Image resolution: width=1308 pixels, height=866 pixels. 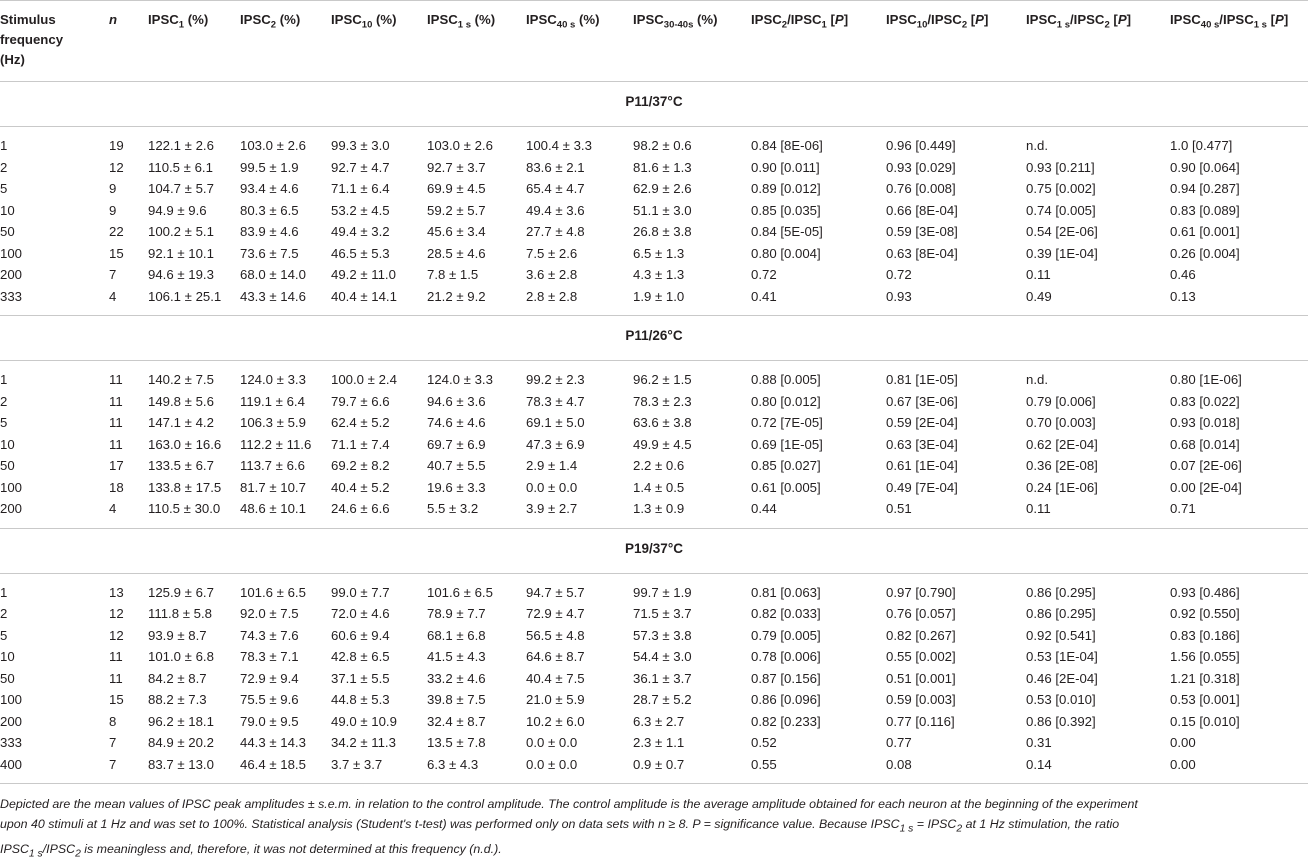 I want to click on cell-ratio-10-2: 0.93 [0.029], so click(x=921, y=167).